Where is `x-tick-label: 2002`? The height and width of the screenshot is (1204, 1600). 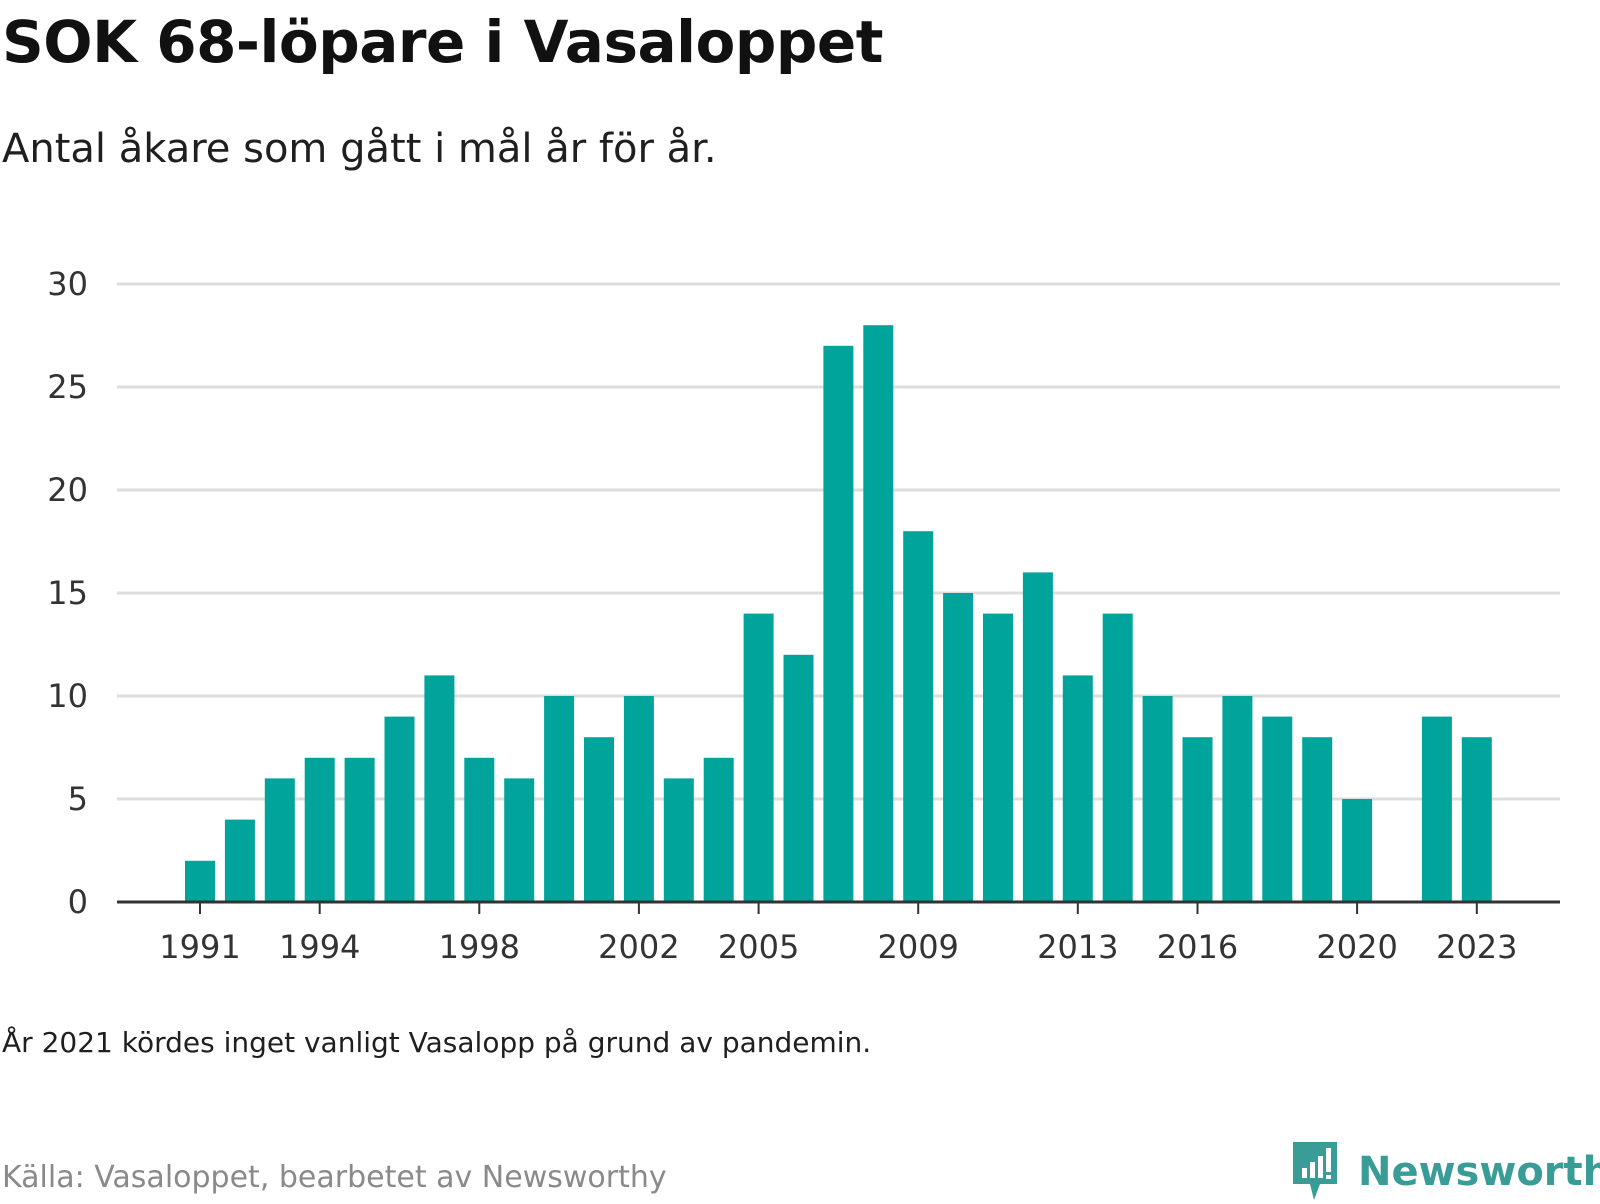
x-tick-label: 2002 is located at coordinates (638, 947).